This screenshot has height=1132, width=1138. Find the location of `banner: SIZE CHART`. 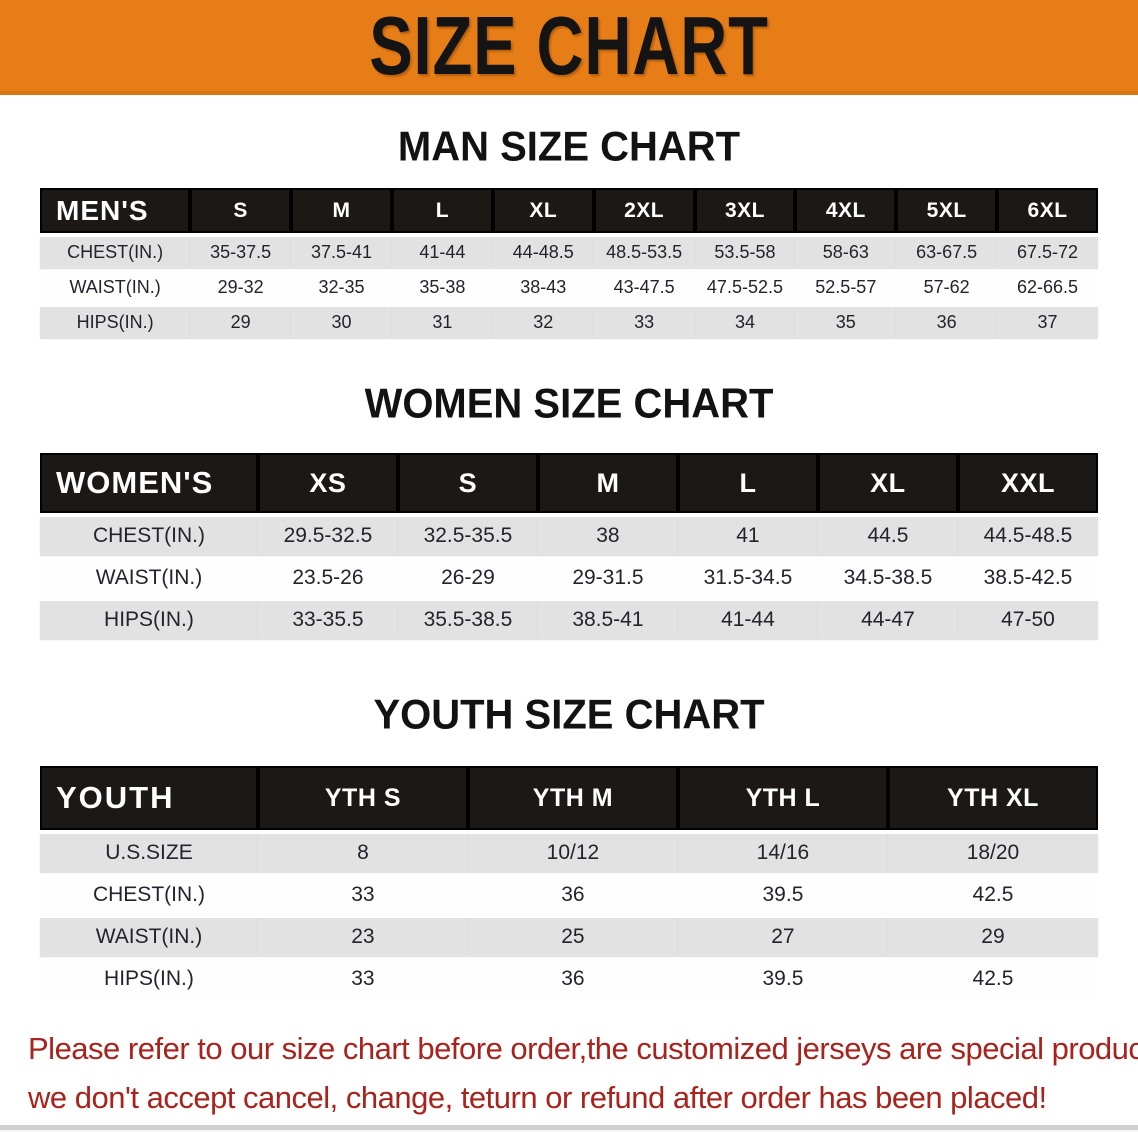

banner: SIZE CHART is located at coordinates (569, 47).